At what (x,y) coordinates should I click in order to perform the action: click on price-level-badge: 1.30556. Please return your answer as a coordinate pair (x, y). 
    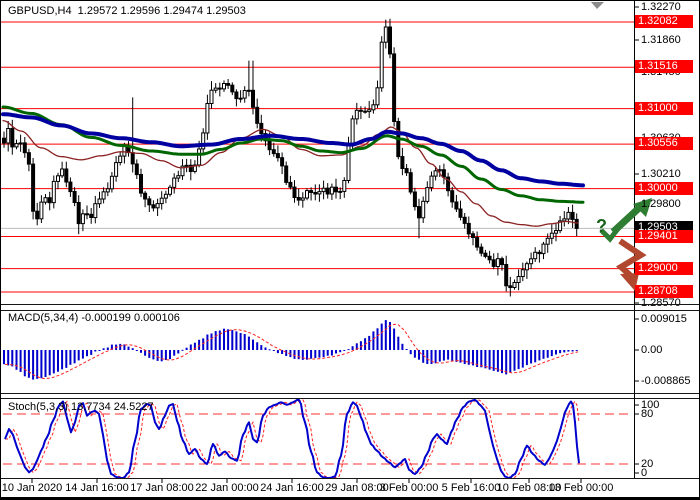
    Looking at the image, I should click on (664, 143).